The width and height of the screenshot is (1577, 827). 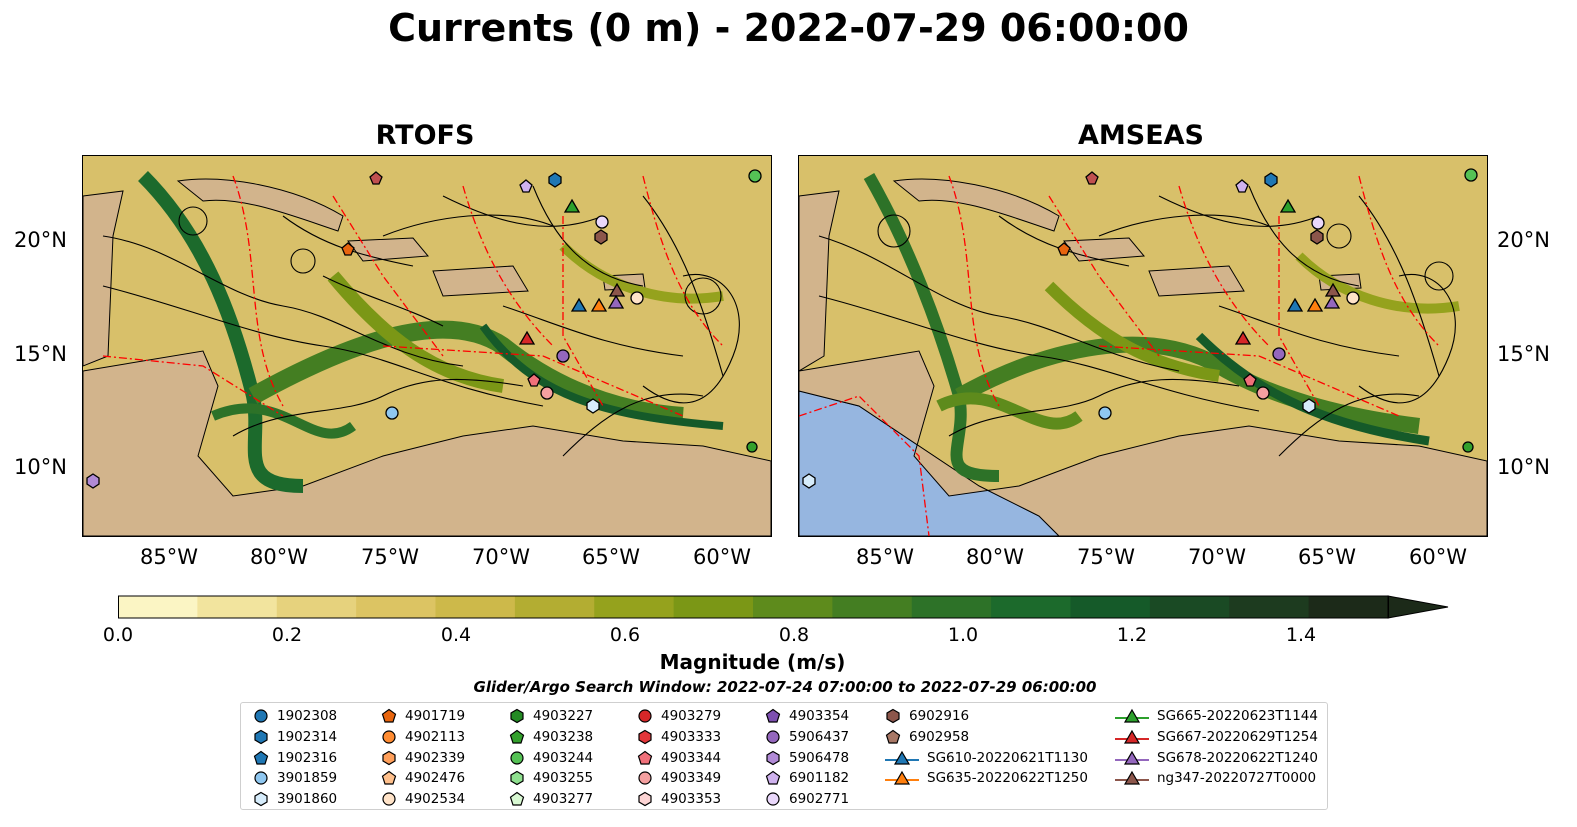 I want to click on legend-item: 4903227, so click(x=551, y=716).